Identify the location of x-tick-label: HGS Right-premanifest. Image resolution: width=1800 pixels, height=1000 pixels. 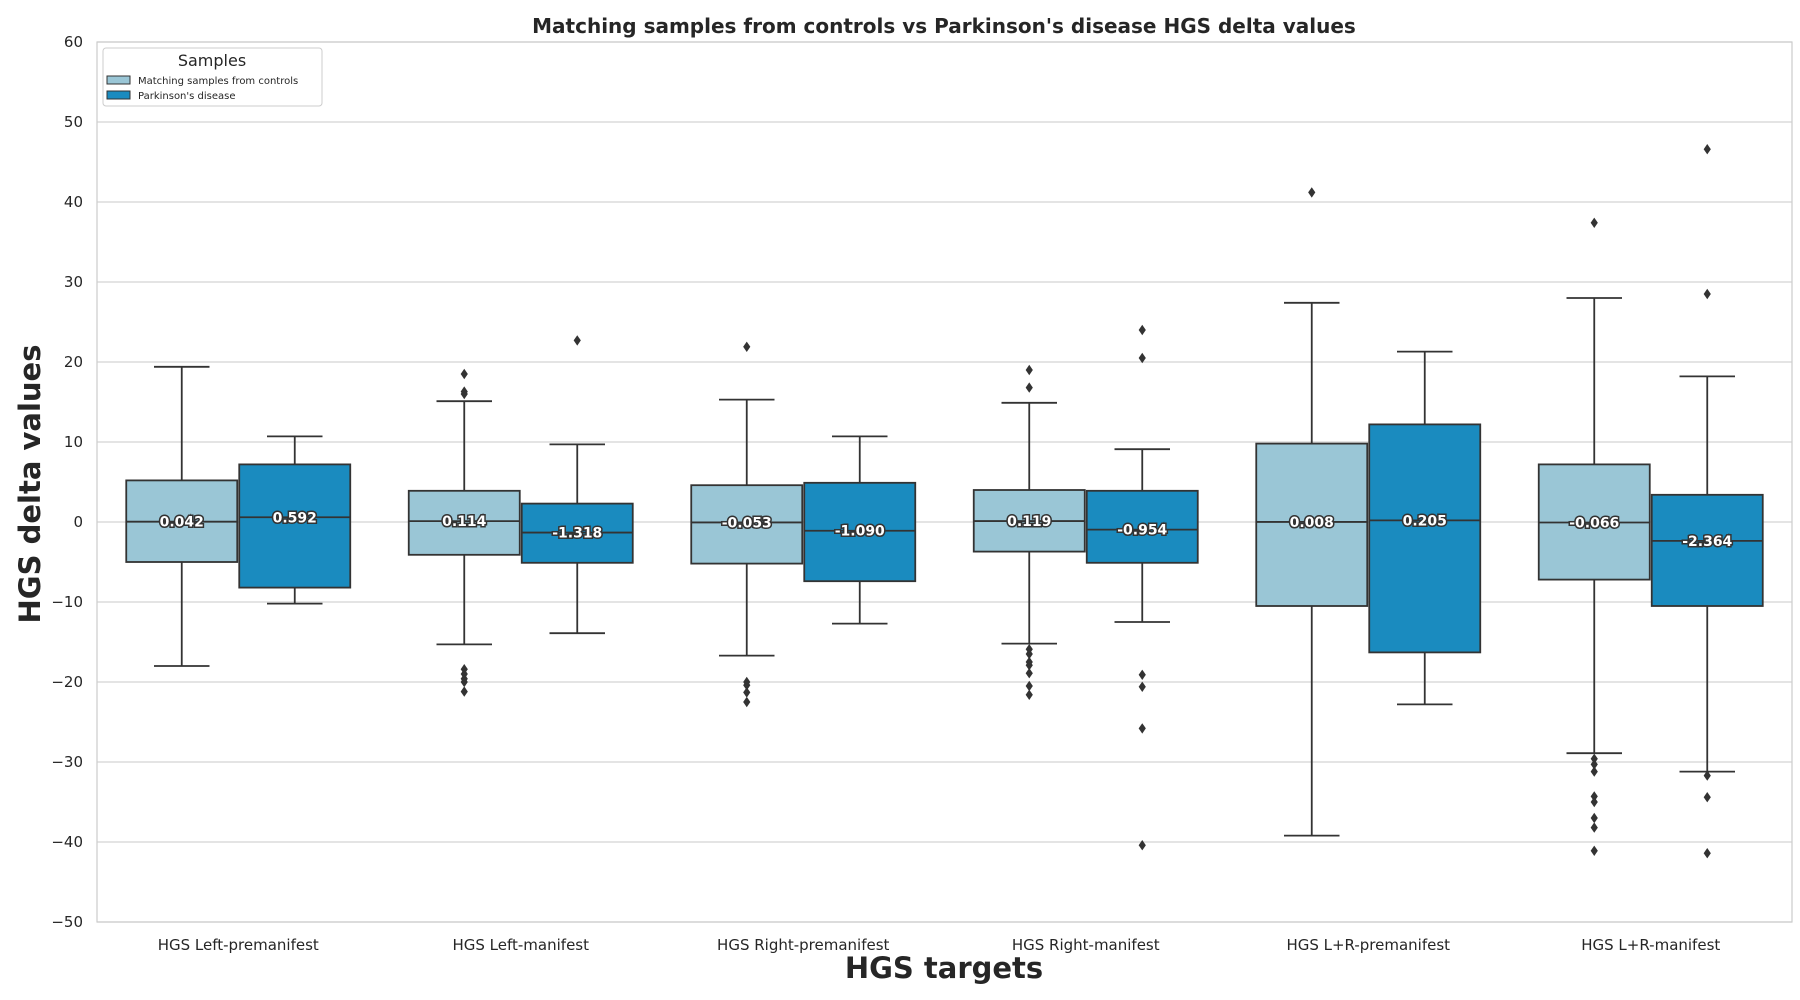
(803, 945).